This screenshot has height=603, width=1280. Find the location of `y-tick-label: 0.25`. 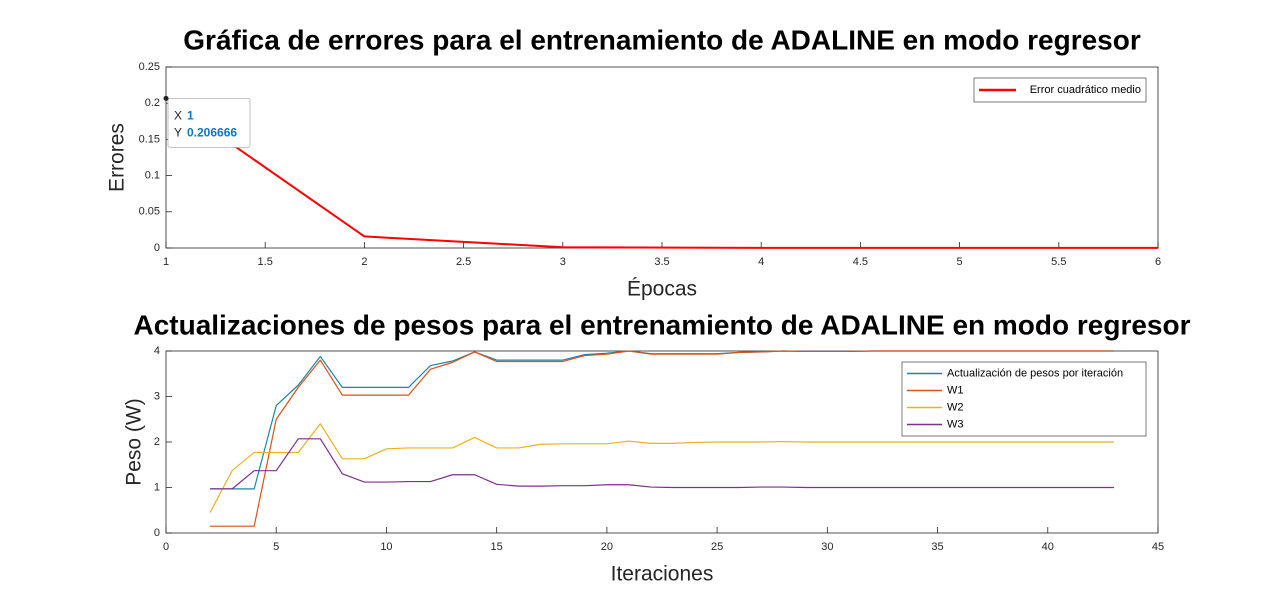

y-tick-label: 0.25 is located at coordinates (149, 67).